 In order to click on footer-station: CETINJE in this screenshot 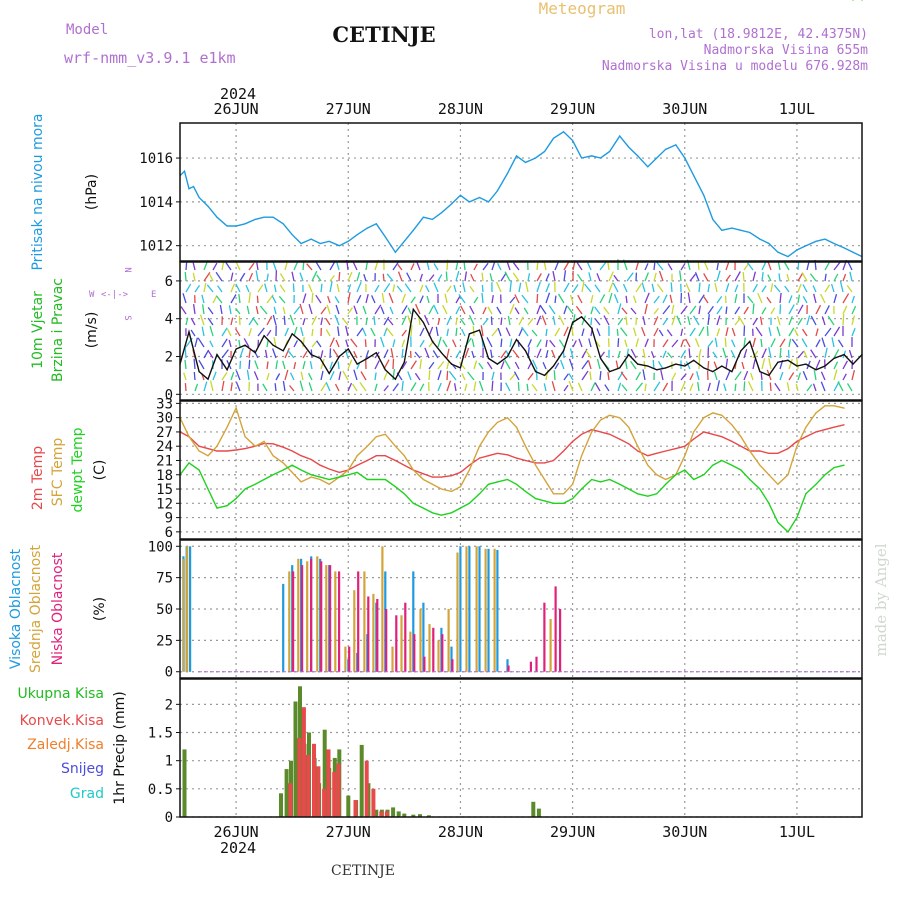, I will do `click(363, 871)`.